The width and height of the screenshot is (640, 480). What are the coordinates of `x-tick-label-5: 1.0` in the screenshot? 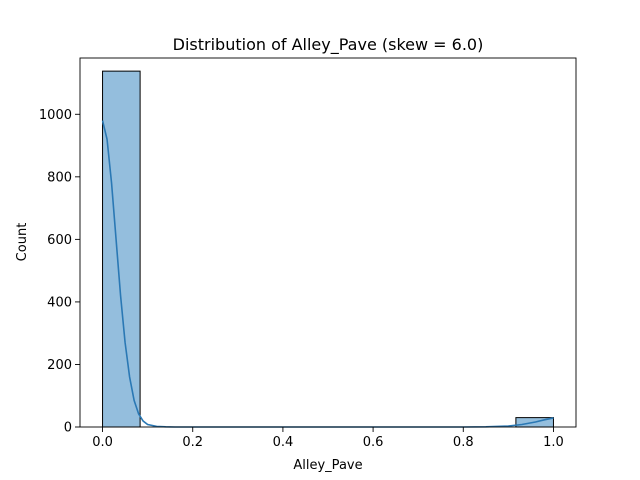 It's located at (553, 442).